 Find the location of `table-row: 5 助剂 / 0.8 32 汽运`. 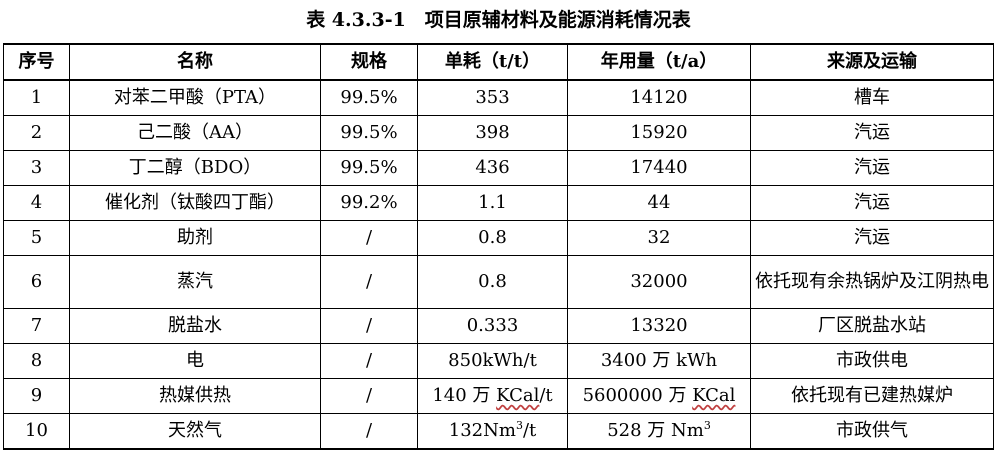

table-row: 5 助剂 / 0.8 32 汽运 is located at coordinates (498, 238).